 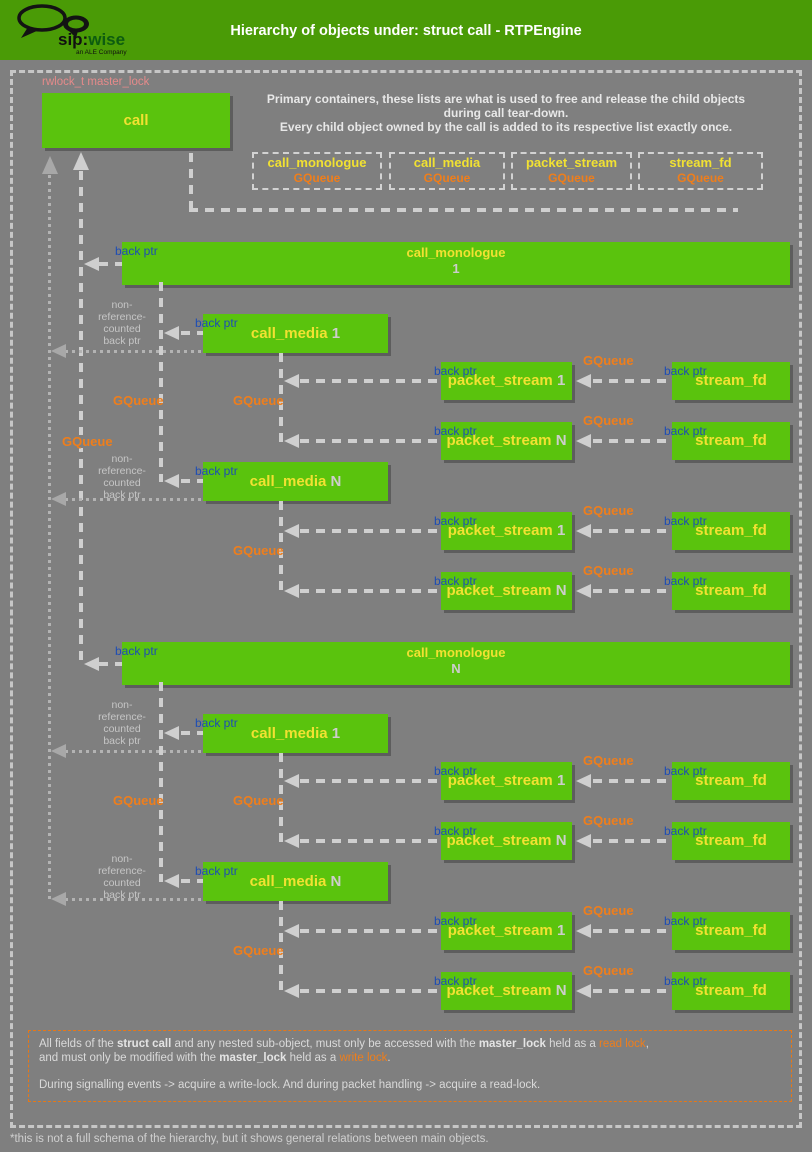 I want to click on call-monologue-label: call_monologue, so click(x=456, y=252).